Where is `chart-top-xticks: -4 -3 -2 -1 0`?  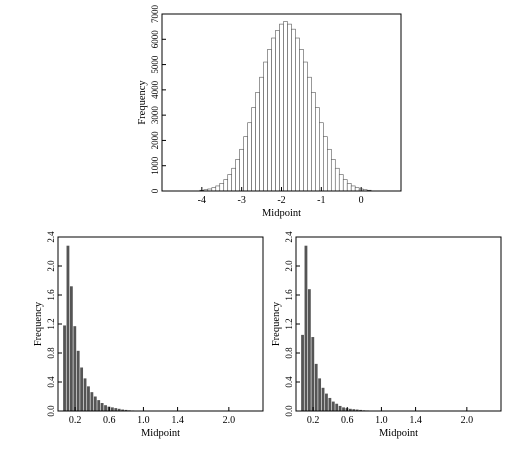 chart-top-xticks: -4 -3 -2 -1 0 is located at coordinates (281, 196).